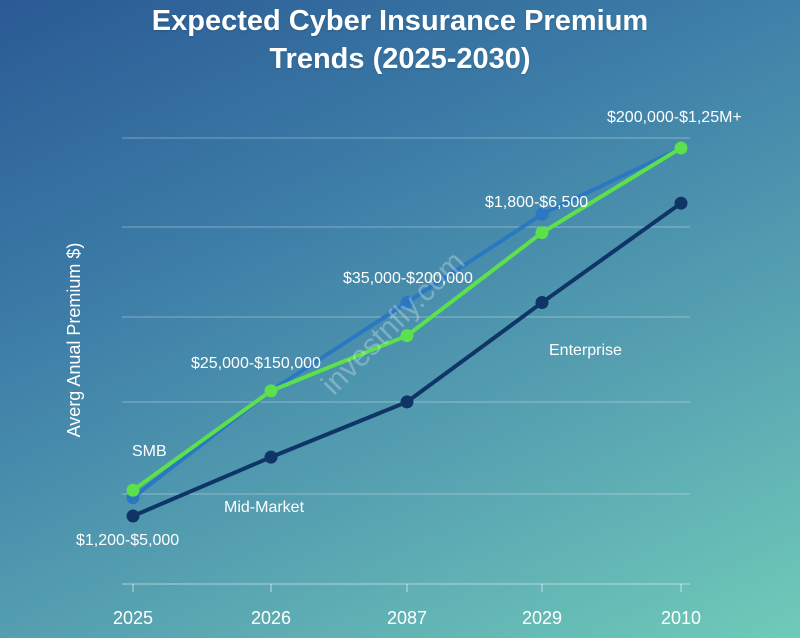 The width and height of the screenshot is (800, 638). What do you see at coordinates (400, 21) in the screenshot?
I see `chart-title-line-1: Expected Cyber Insurance Premium` at bounding box center [400, 21].